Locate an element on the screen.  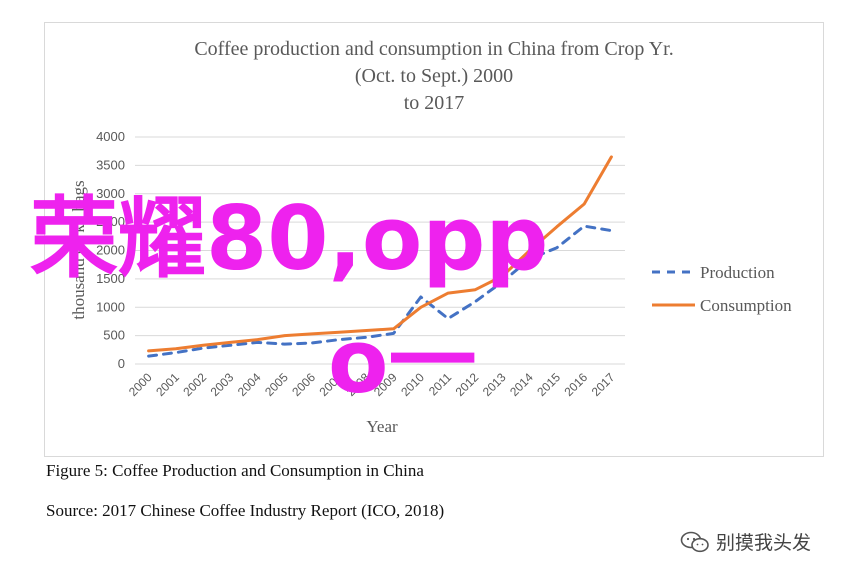
x-tick-label: 2013 is located at coordinates (494, 384).